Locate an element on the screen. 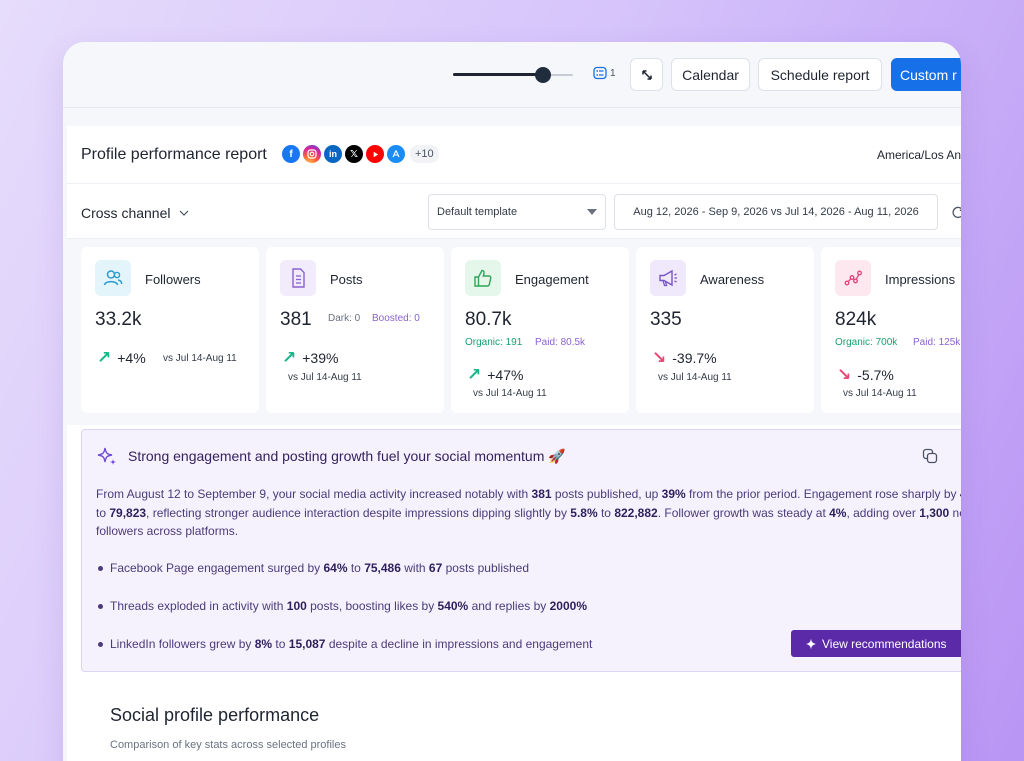 This screenshot has width=1024, height=761. highlighted-stat: 540% is located at coordinates (453, 606).